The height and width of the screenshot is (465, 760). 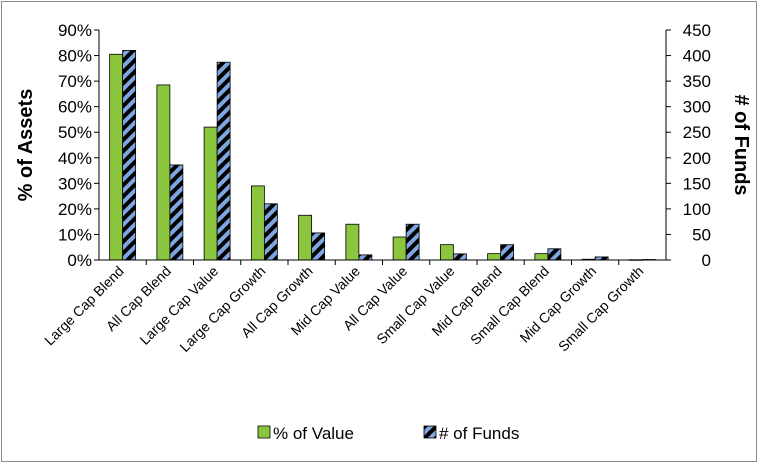 I want to click on y-tick-label-right: 300, so click(x=697, y=107).